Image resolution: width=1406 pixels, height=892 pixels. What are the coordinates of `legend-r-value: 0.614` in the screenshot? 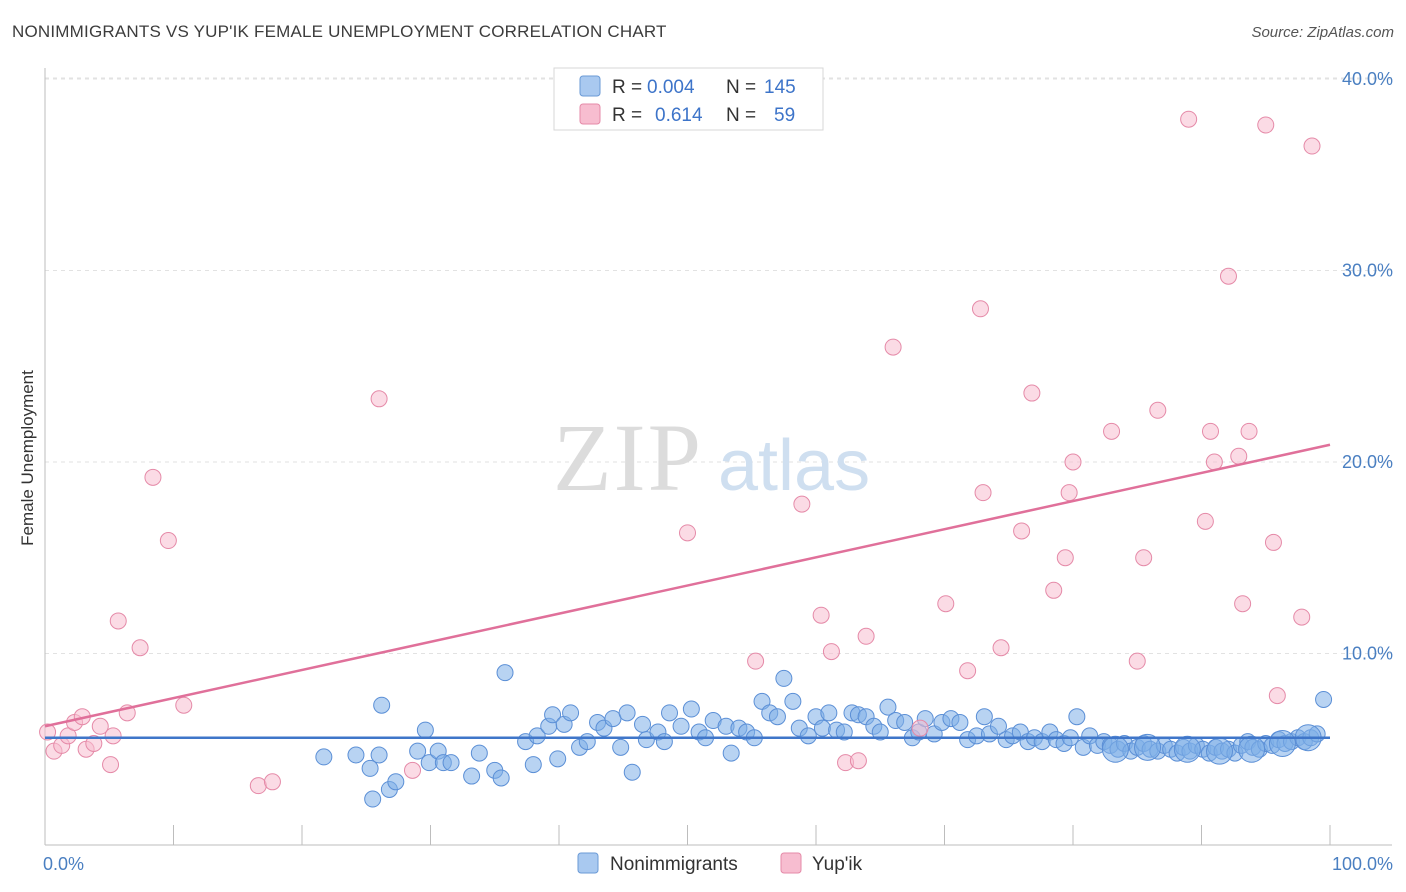 It's located at (679, 115).